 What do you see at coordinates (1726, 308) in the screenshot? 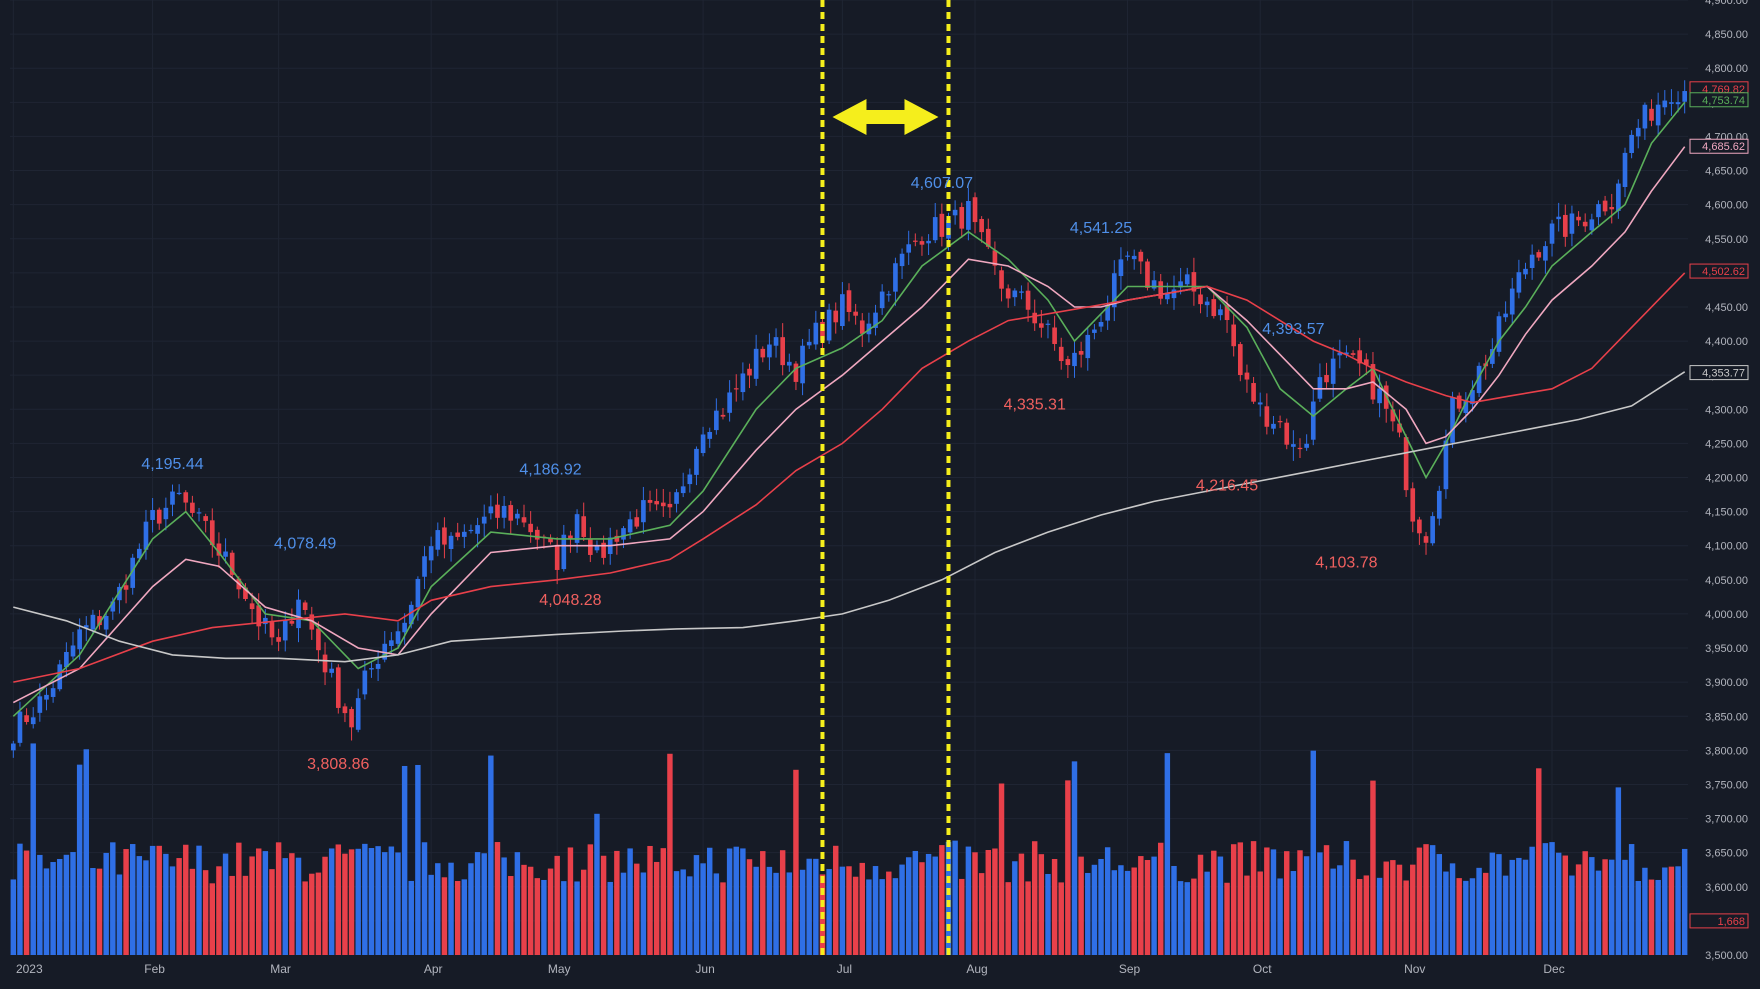
I see `y-tick-label: 4,450.00` at bounding box center [1726, 308].